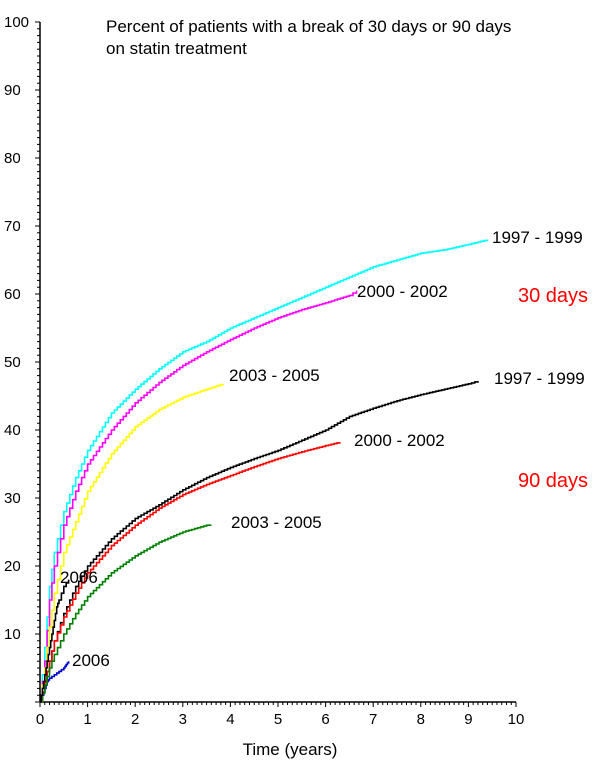  What do you see at coordinates (12, 294) in the screenshot?
I see `y-tick-label: 60` at bounding box center [12, 294].